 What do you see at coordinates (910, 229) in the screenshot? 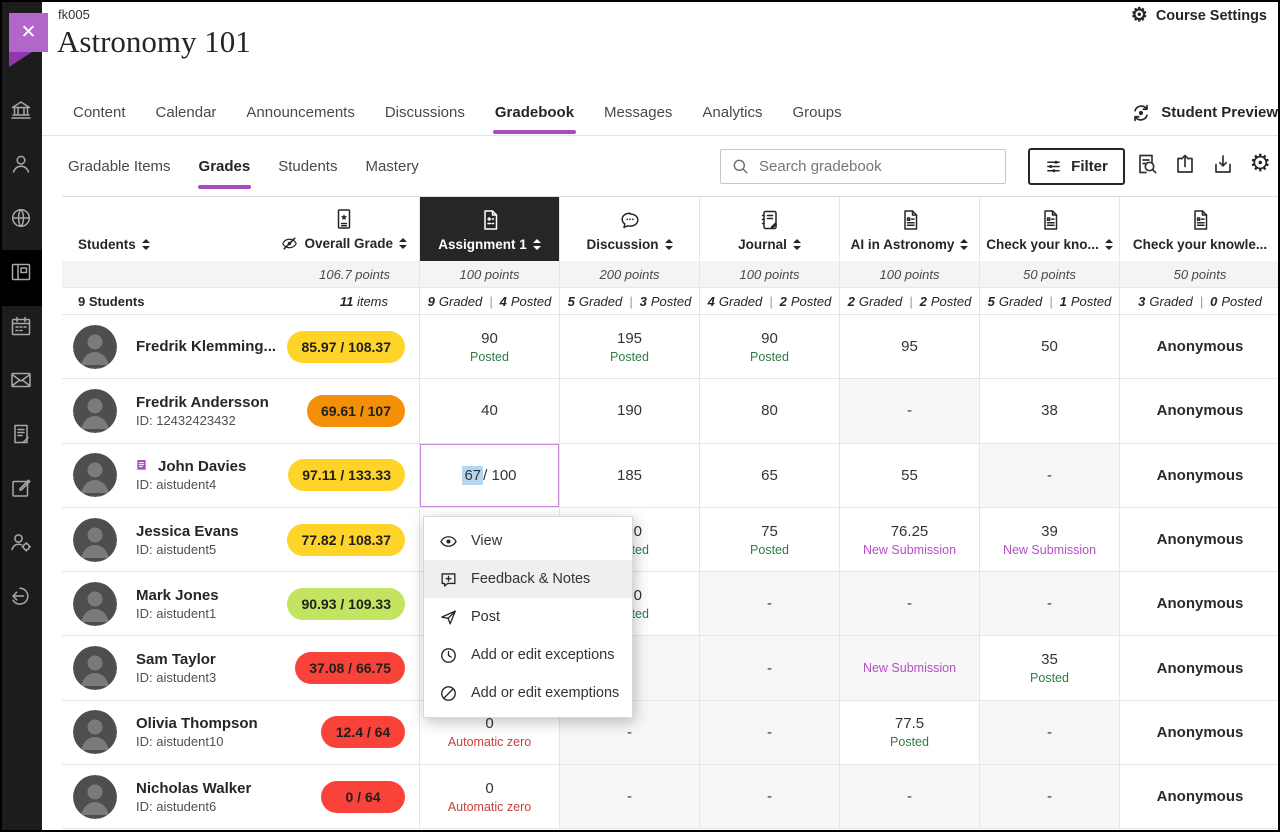
I see `column-header-ai-in-astronomy: AI in Astronomy` at bounding box center [910, 229].